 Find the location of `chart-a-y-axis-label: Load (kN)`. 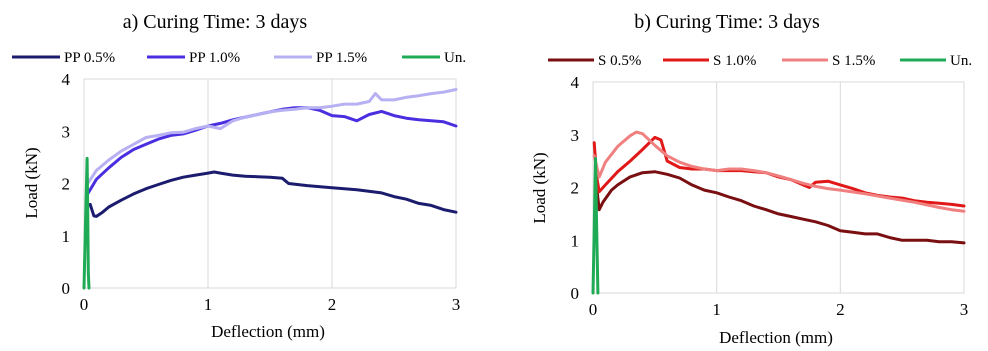

chart-a-y-axis-label: Load (kN) is located at coordinates (31, 182).